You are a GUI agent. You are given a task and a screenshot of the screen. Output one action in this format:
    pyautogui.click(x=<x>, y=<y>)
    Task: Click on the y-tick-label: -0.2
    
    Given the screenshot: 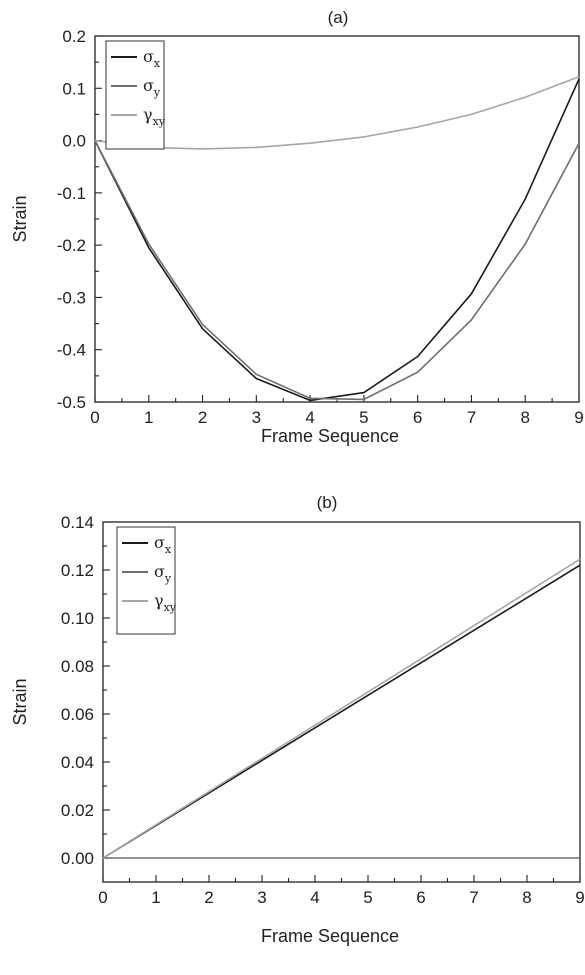 What is the action you would take?
    pyautogui.click(x=71, y=245)
    